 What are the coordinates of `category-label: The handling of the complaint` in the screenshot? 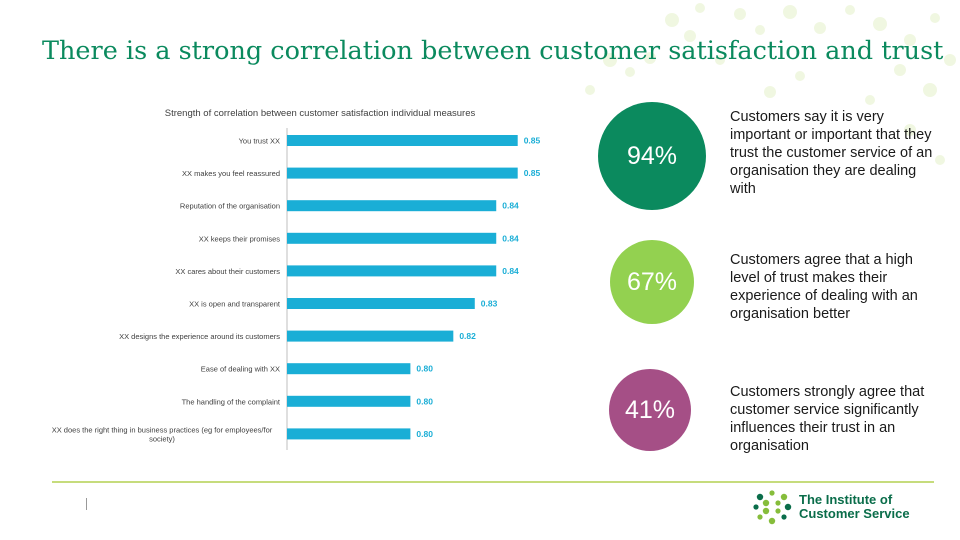 It's located at (231, 401).